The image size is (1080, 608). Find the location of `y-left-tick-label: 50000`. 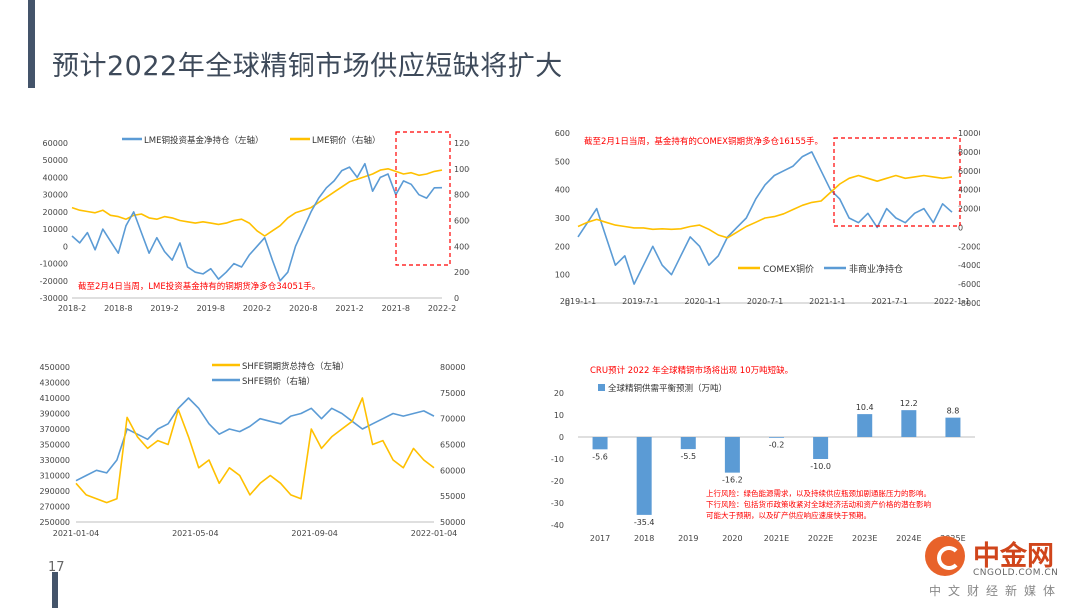

y-left-tick-label: 50000 is located at coordinates (55, 160).